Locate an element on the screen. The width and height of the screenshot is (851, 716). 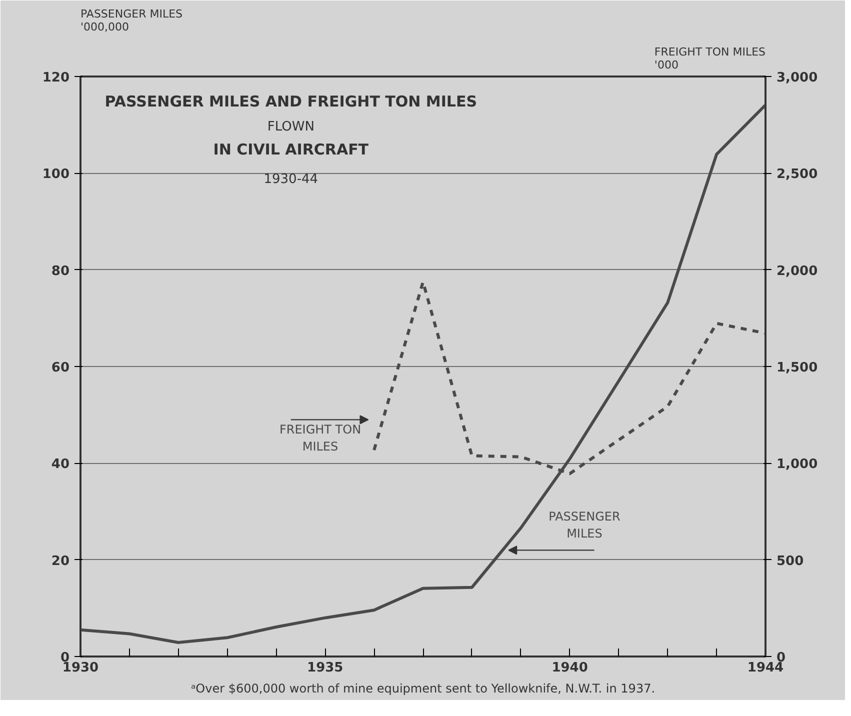
y2-tick-label: 3,000 is located at coordinates (797, 78).